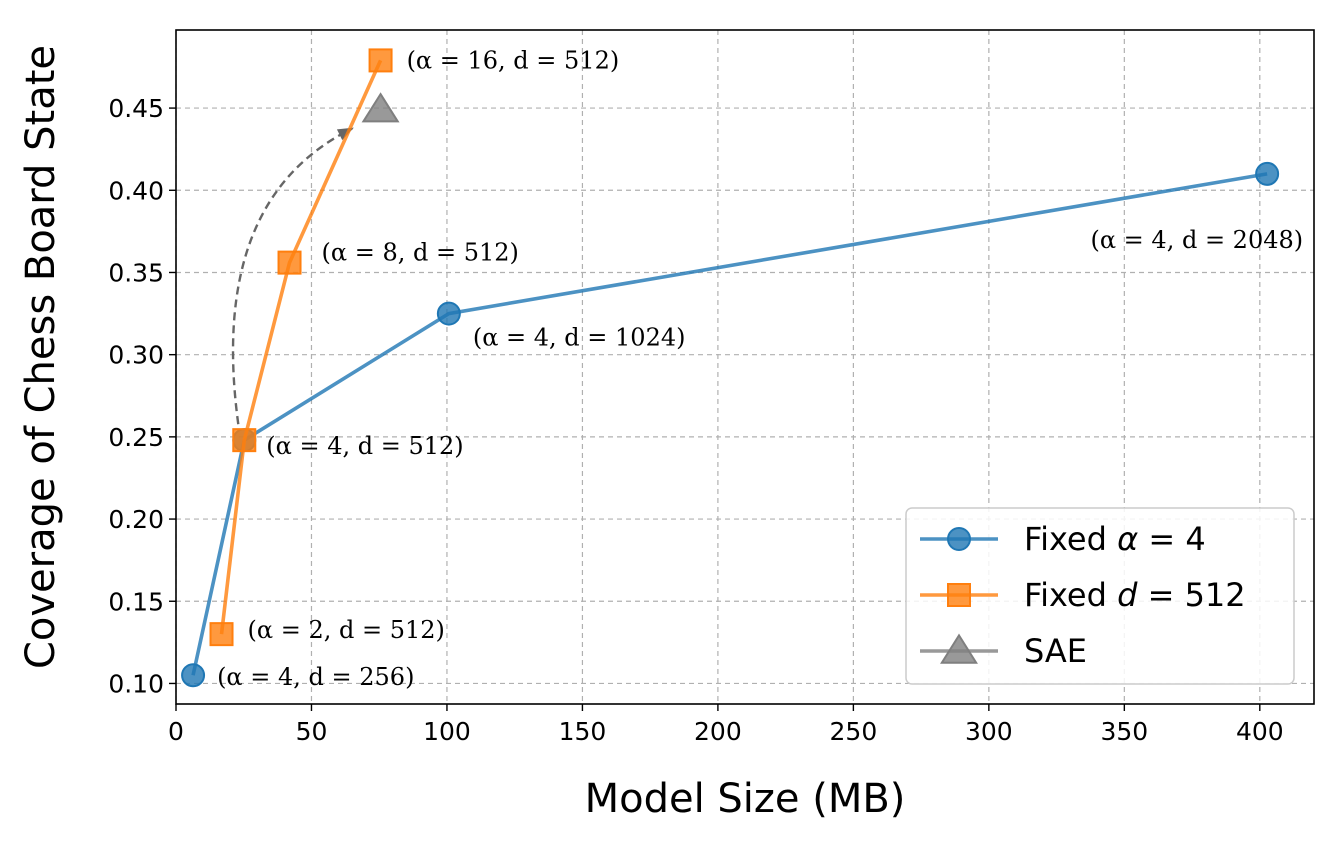 Image resolution: width=1329 pixels, height=844 pixels. Describe the element at coordinates (346, 630) in the screenshot. I see `point-label: (α = 2, d = 512)` at that location.